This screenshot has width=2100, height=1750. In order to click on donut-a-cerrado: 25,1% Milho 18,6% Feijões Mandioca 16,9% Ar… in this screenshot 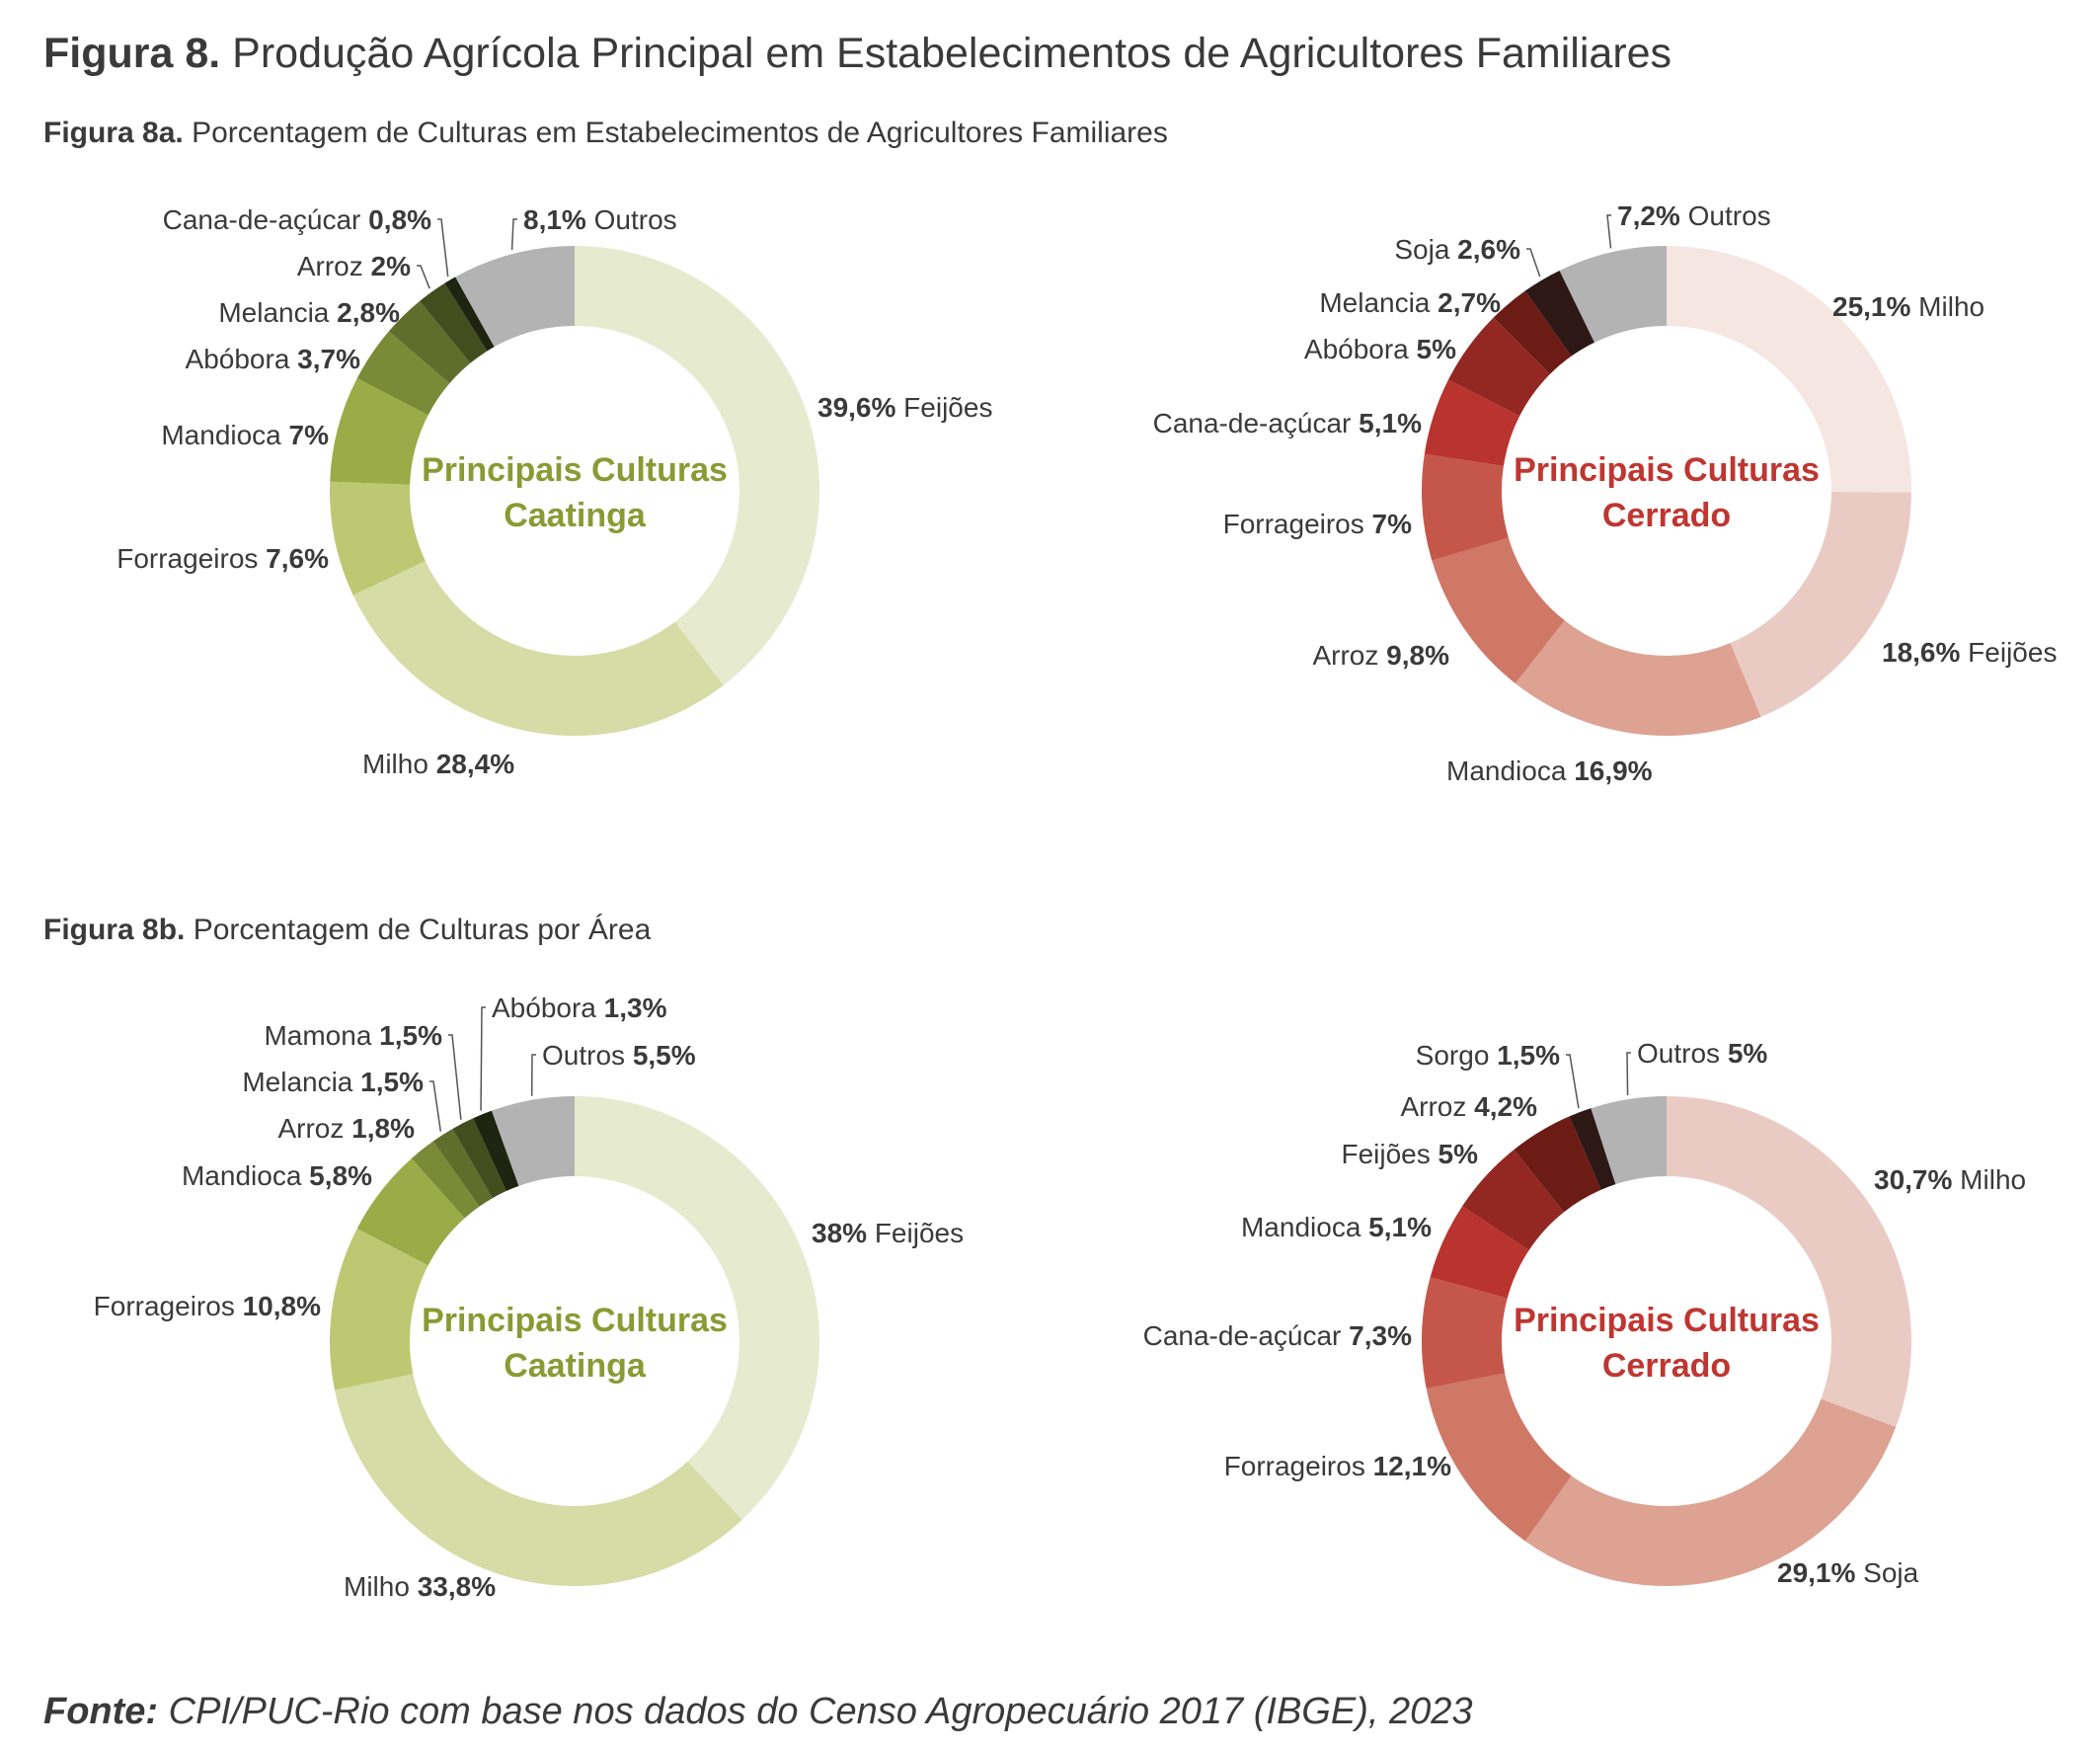, I will do `click(1606, 493)`.